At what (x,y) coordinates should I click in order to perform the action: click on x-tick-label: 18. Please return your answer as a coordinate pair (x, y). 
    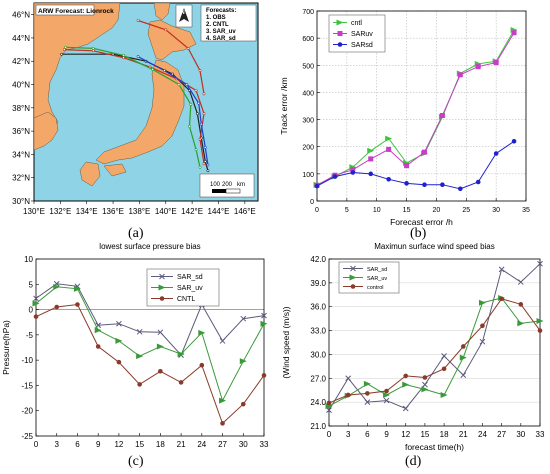
    Looking at the image, I should click on (160, 444).